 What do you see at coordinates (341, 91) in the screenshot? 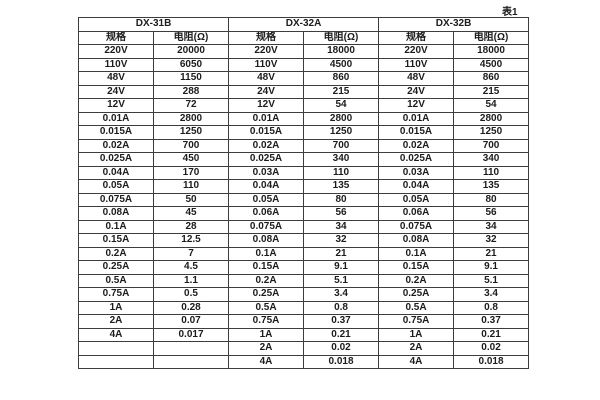
I see `resistance-cell: 215` at bounding box center [341, 91].